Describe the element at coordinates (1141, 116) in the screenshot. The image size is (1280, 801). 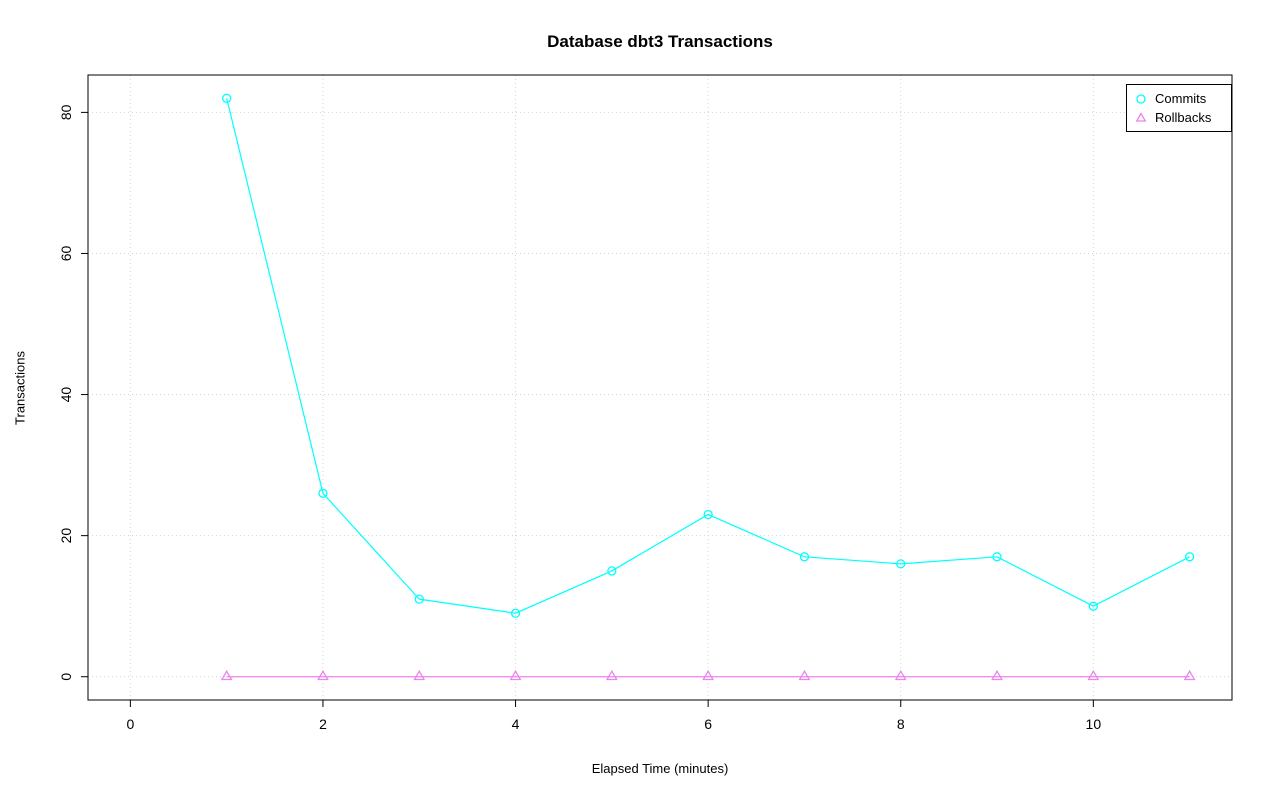
I see `rollbacks-marker-icon` at that location.